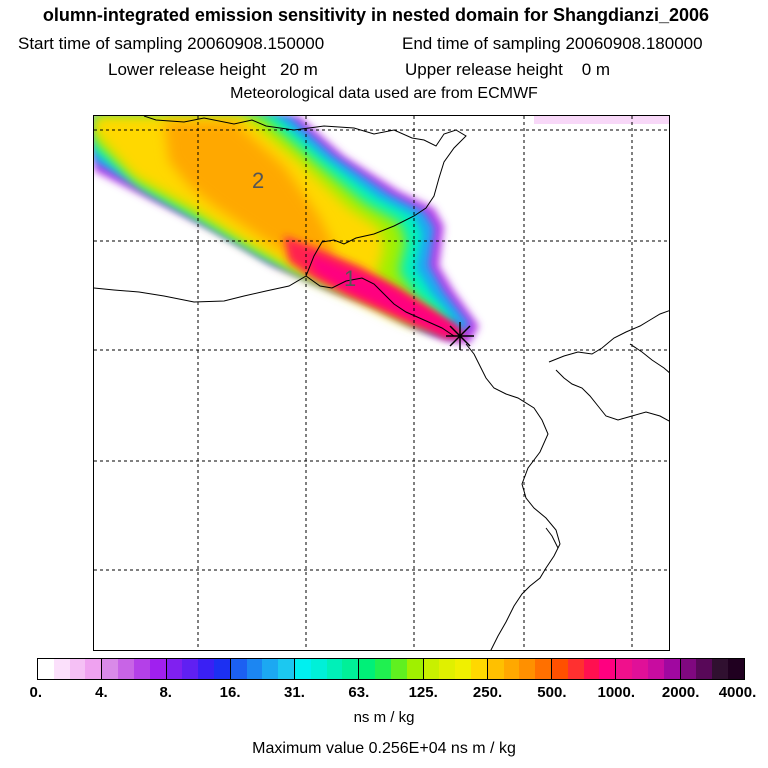 The width and height of the screenshot is (768, 768). I want to click on contour-label-2: 2, so click(258, 180).